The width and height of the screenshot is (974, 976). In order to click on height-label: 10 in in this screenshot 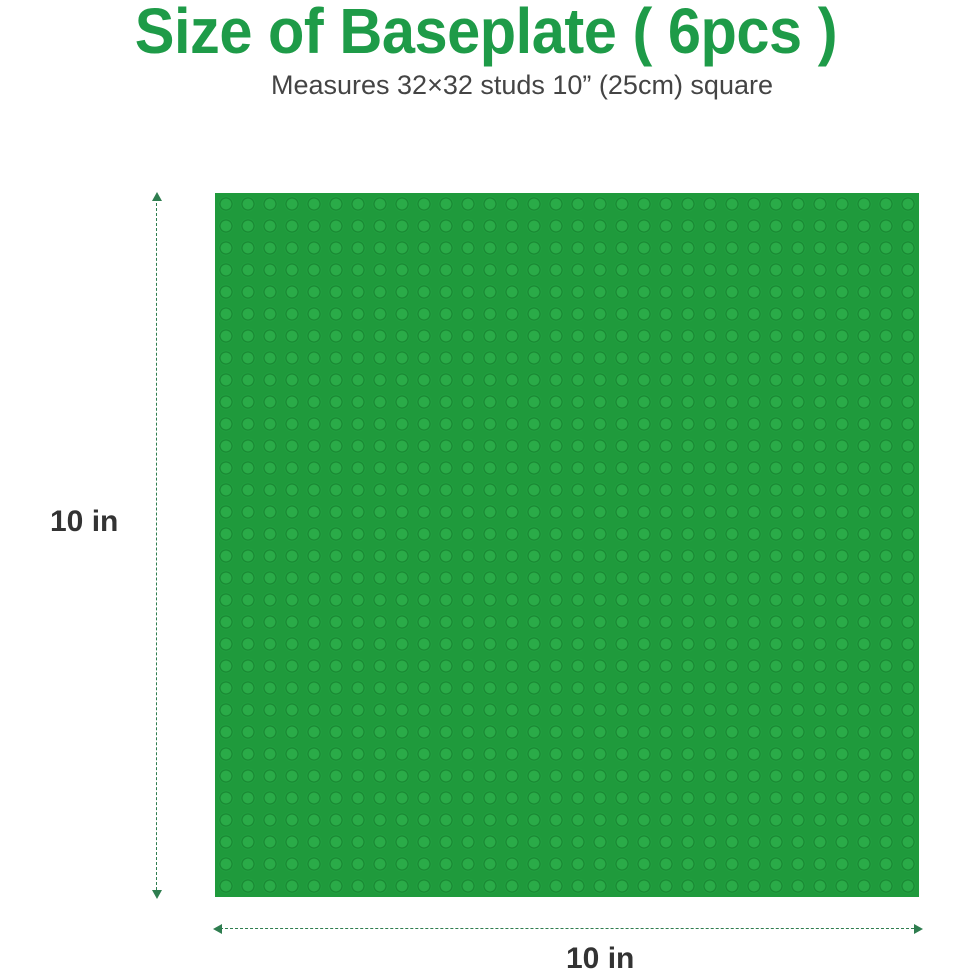, I will do `click(84, 521)`.